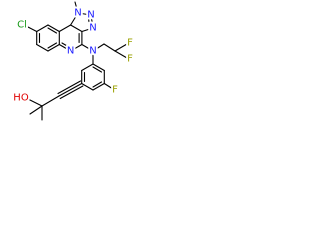  What do you see at coordinates (22, 25) in the screenshot?
I see `atom-label: Cl` at bounding box center [22, 25].